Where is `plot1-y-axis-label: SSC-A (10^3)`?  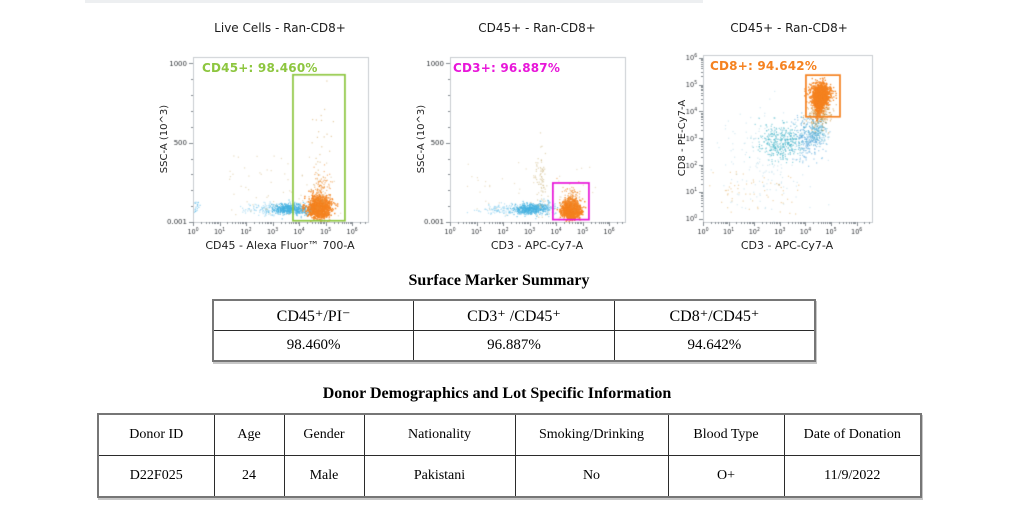 plot1-y-axis-label: SSC-A (10^3) is located at coordinates (164, 139).